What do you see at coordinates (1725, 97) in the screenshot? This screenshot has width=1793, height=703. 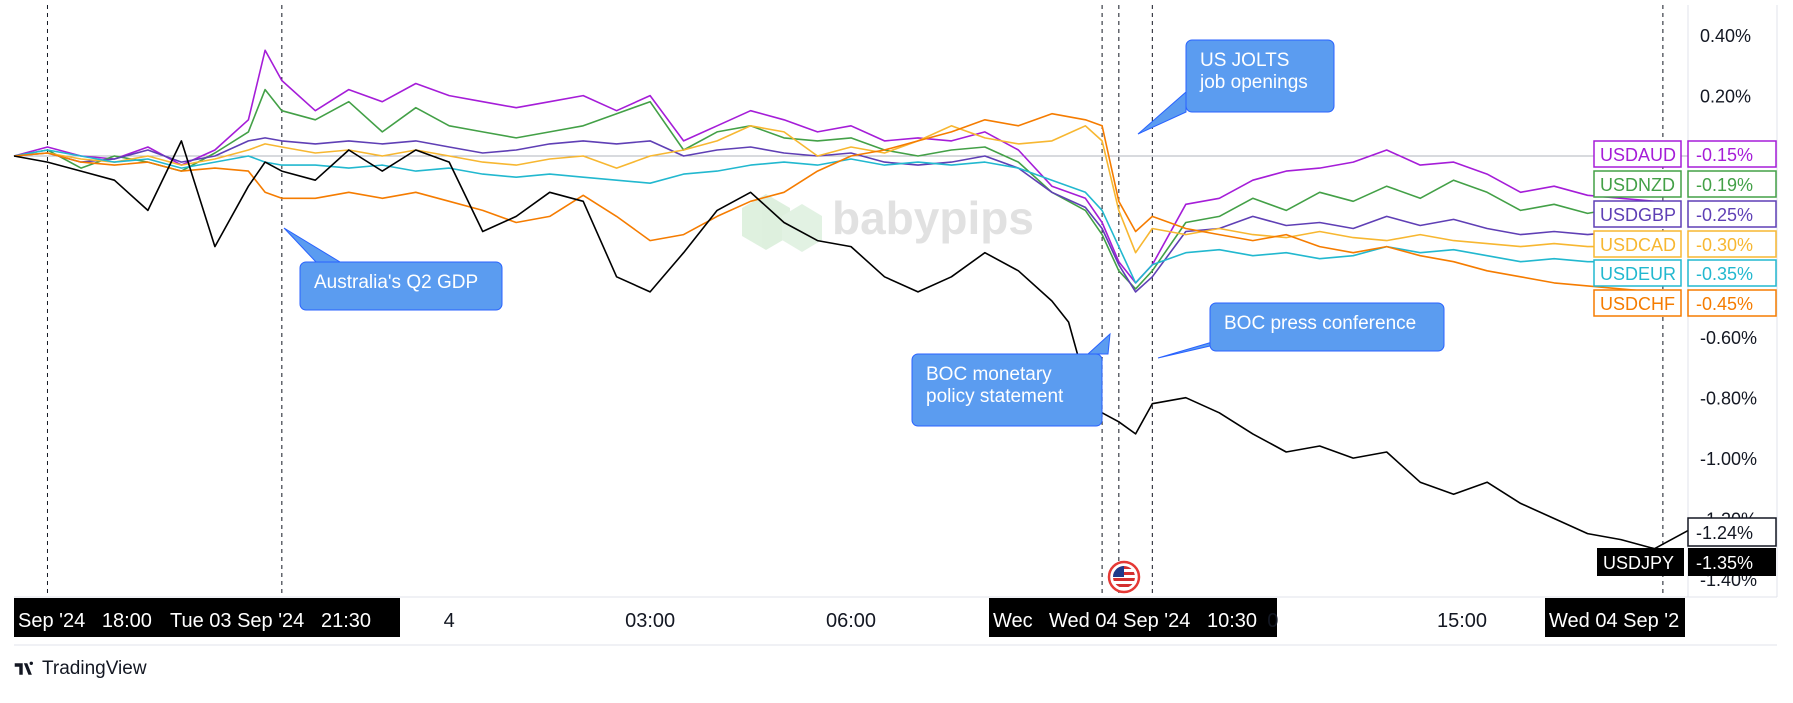 I see `y-tick-label: 0.20%` at bounding box center [1725, 97].